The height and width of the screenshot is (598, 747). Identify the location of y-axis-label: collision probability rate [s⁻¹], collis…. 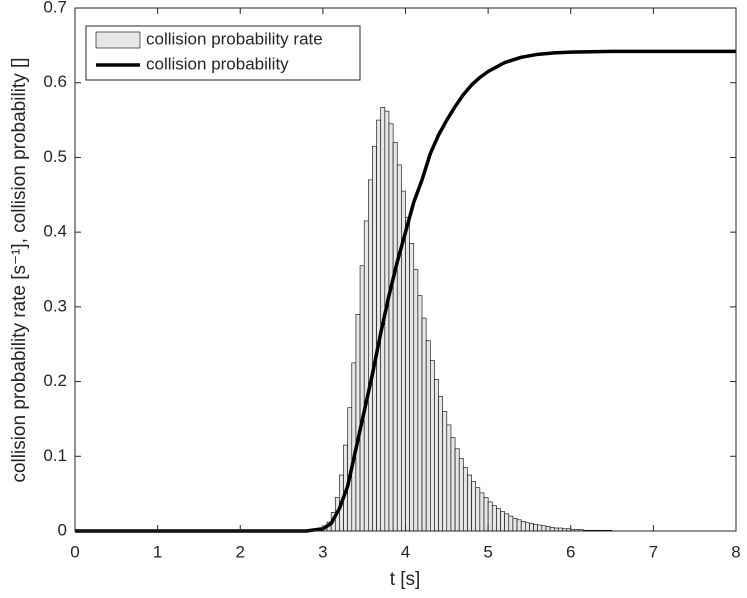
(19, 269).